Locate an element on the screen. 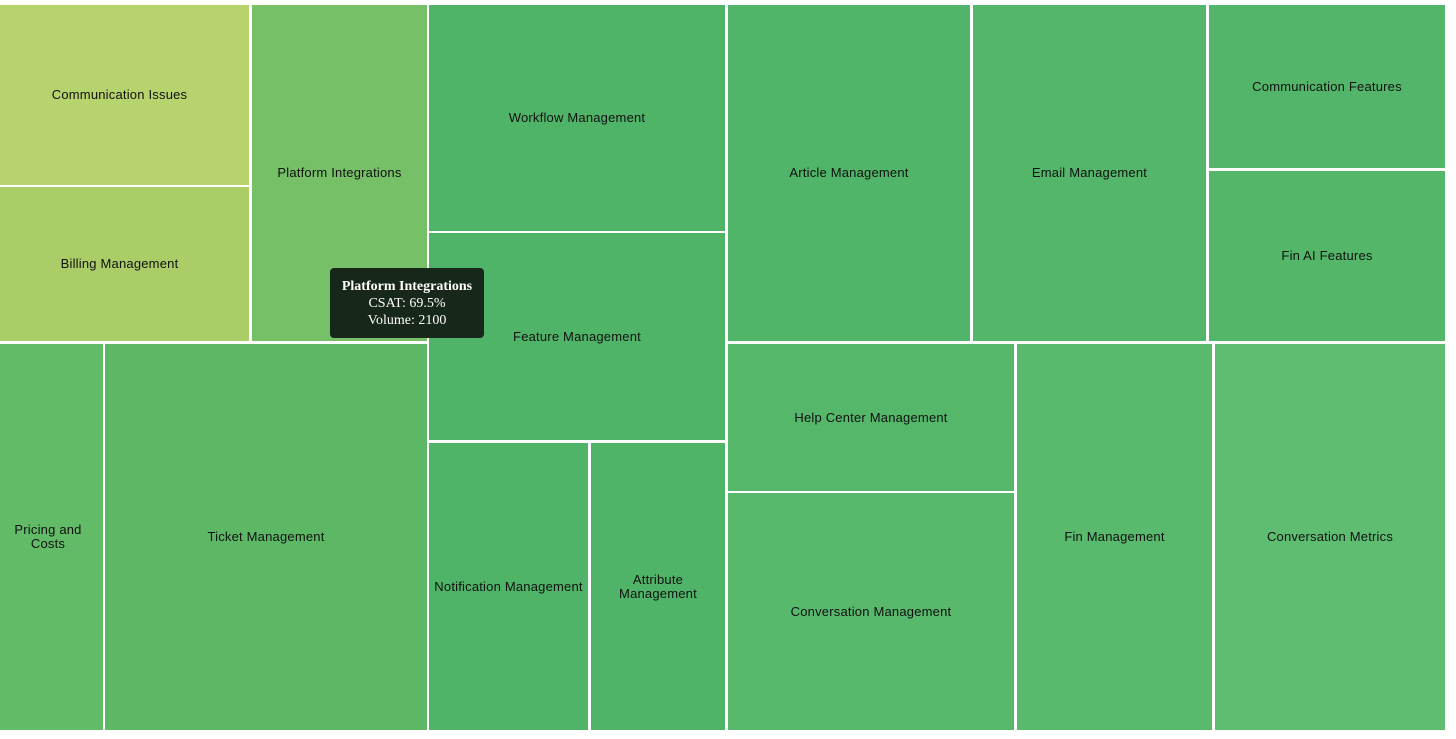  treemap-cell: Conversation Management is located at coordinates (871, 611).